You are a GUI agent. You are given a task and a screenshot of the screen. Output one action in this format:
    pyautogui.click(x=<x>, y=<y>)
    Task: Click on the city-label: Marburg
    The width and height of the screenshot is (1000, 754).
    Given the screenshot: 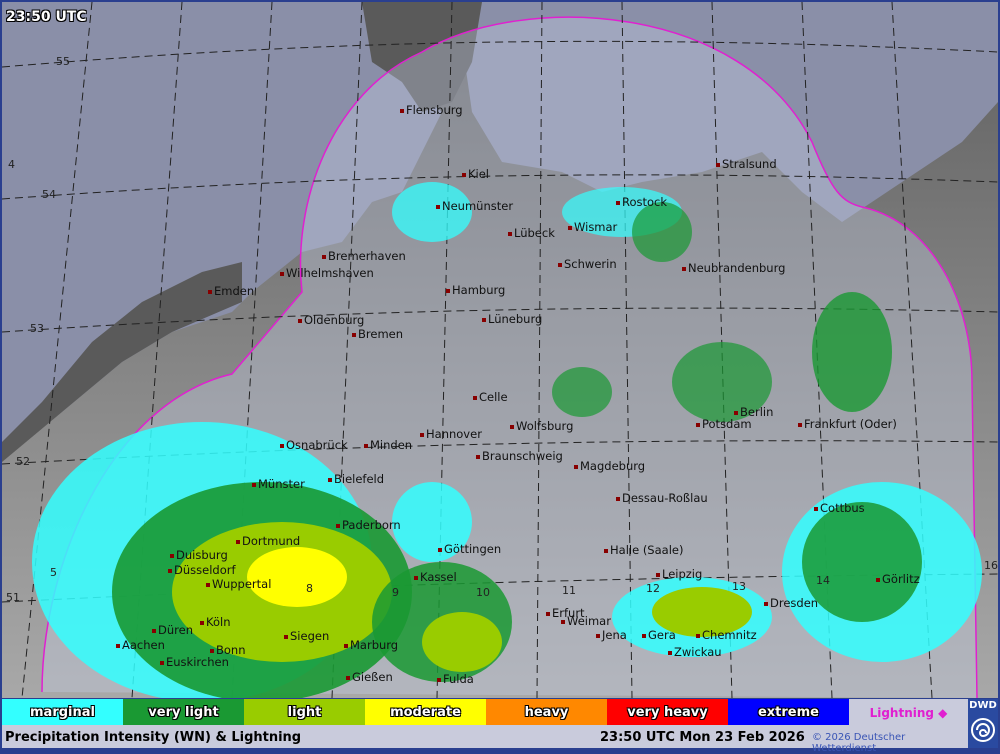 What is the action you would take?
    pyautogui.click(x=374, y=645)
    